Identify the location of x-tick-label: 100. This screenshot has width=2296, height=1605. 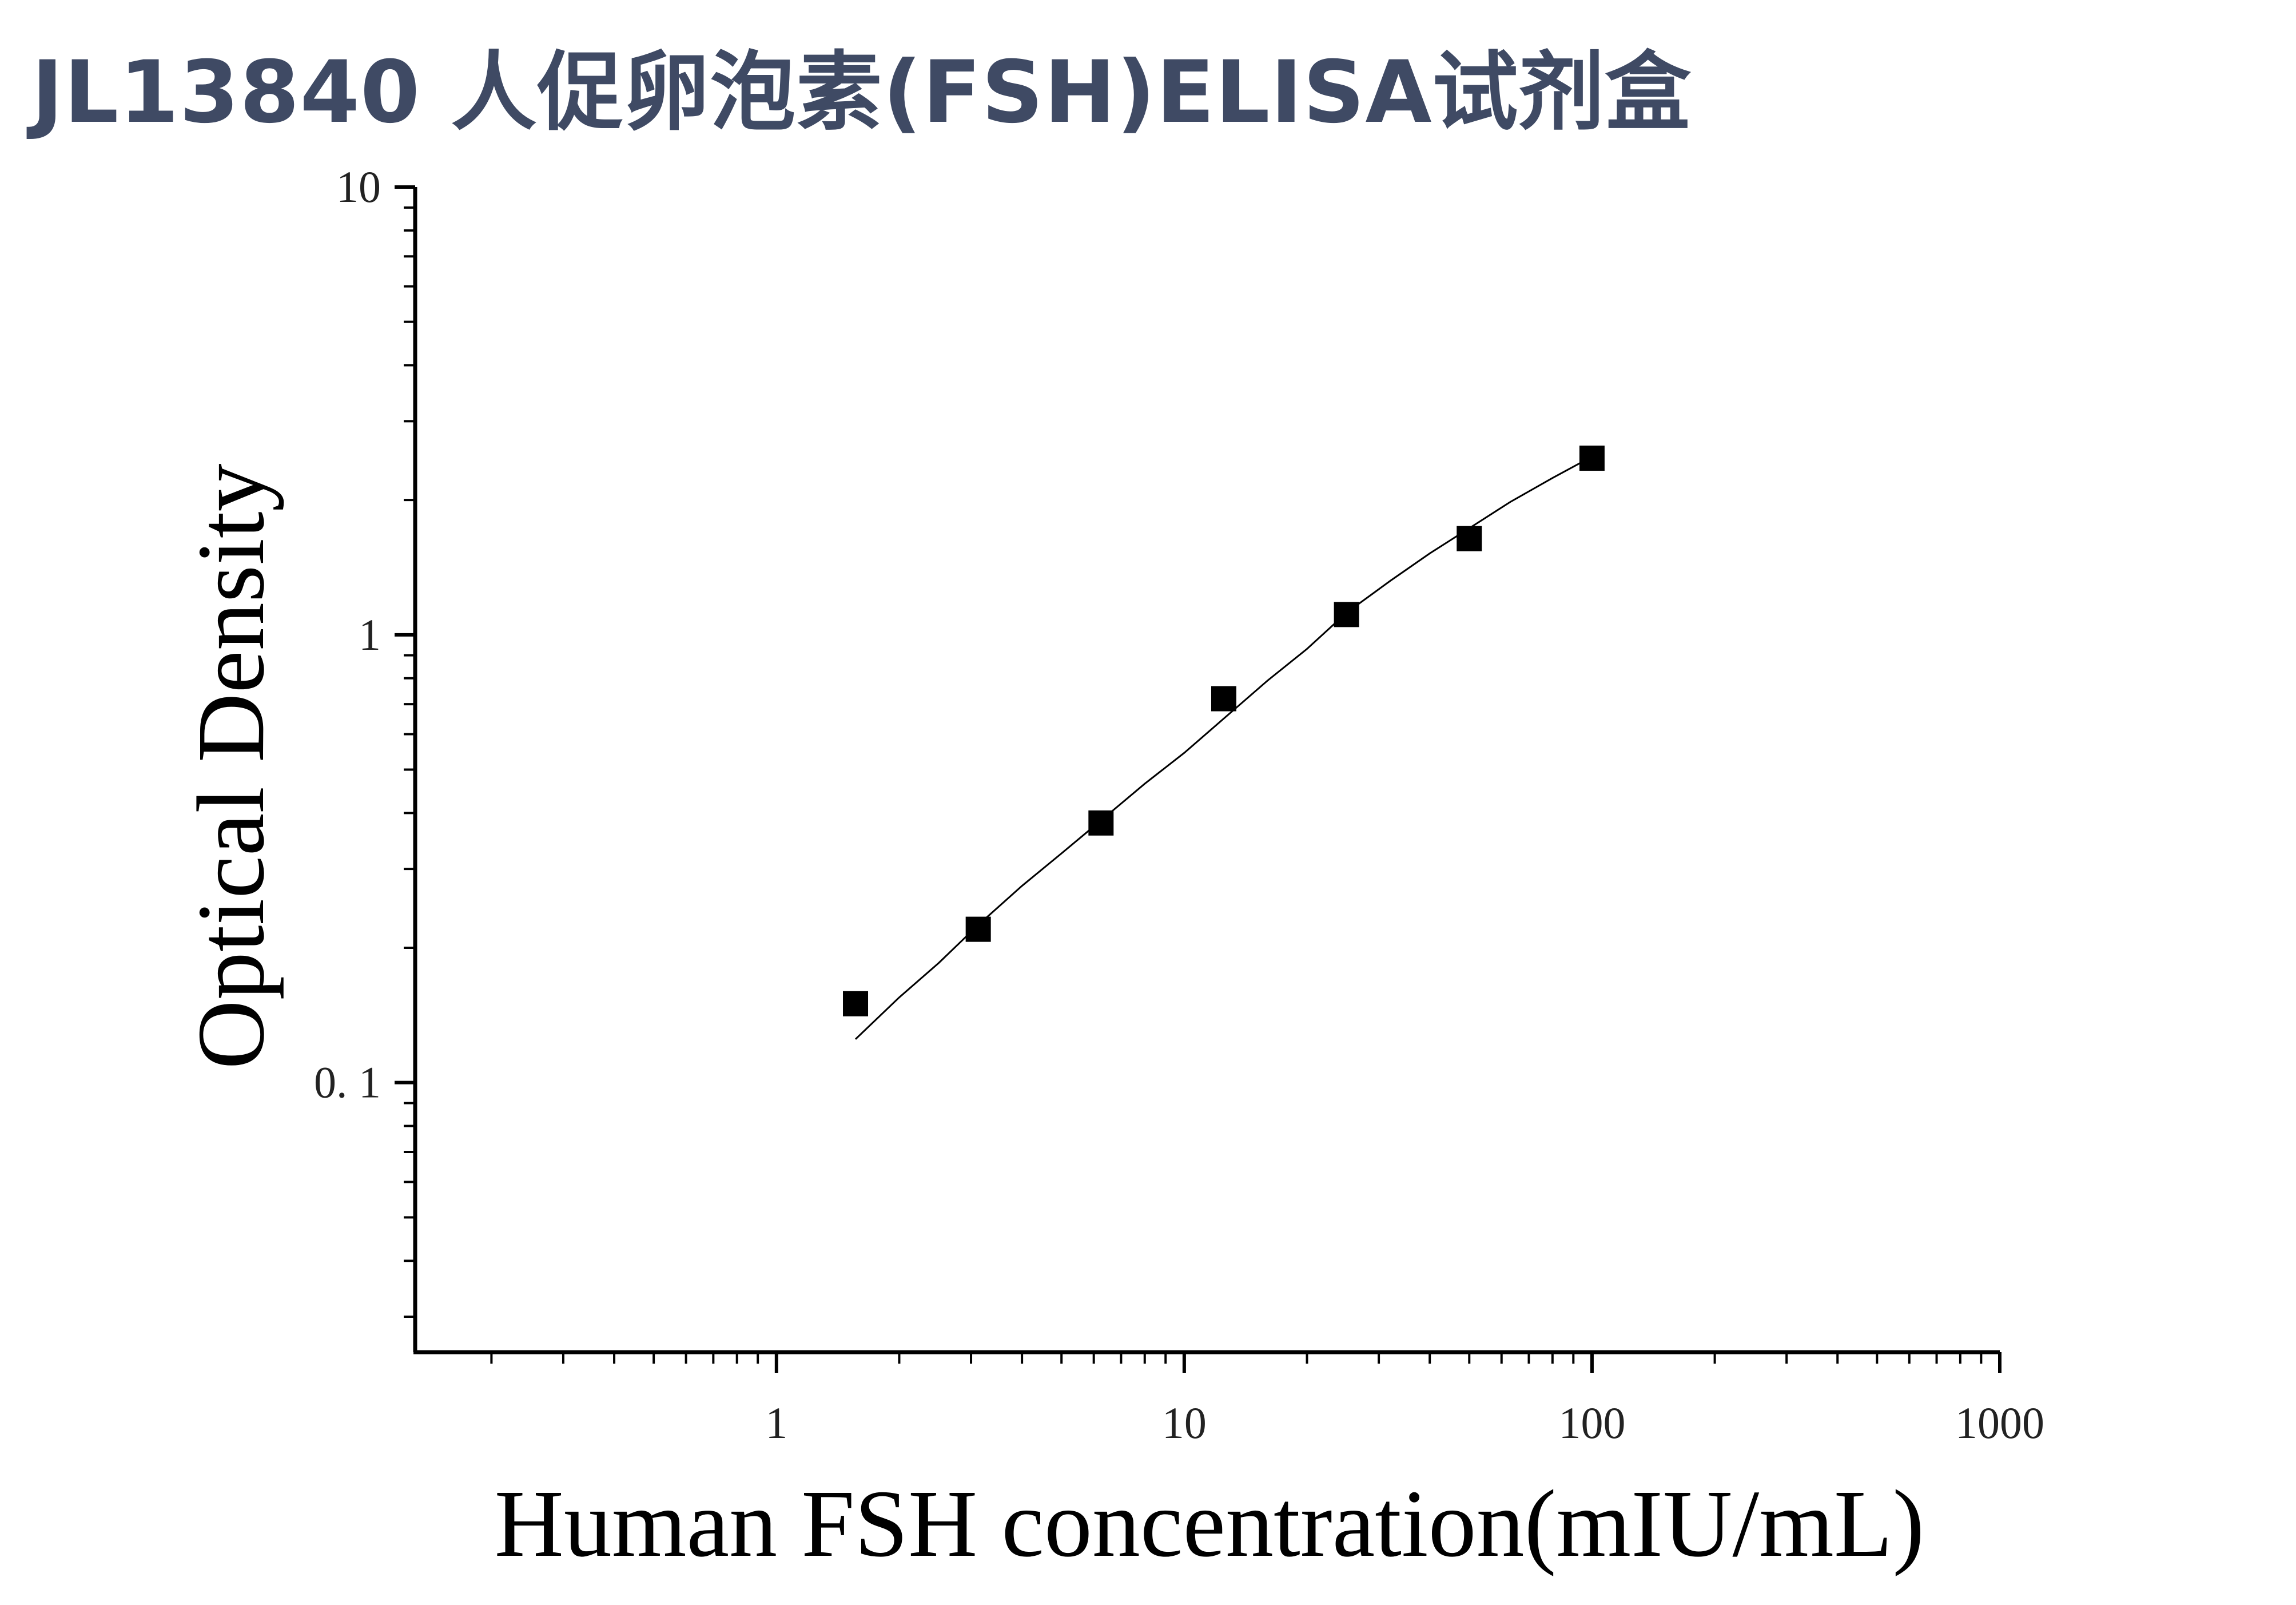
(1591, 1423).